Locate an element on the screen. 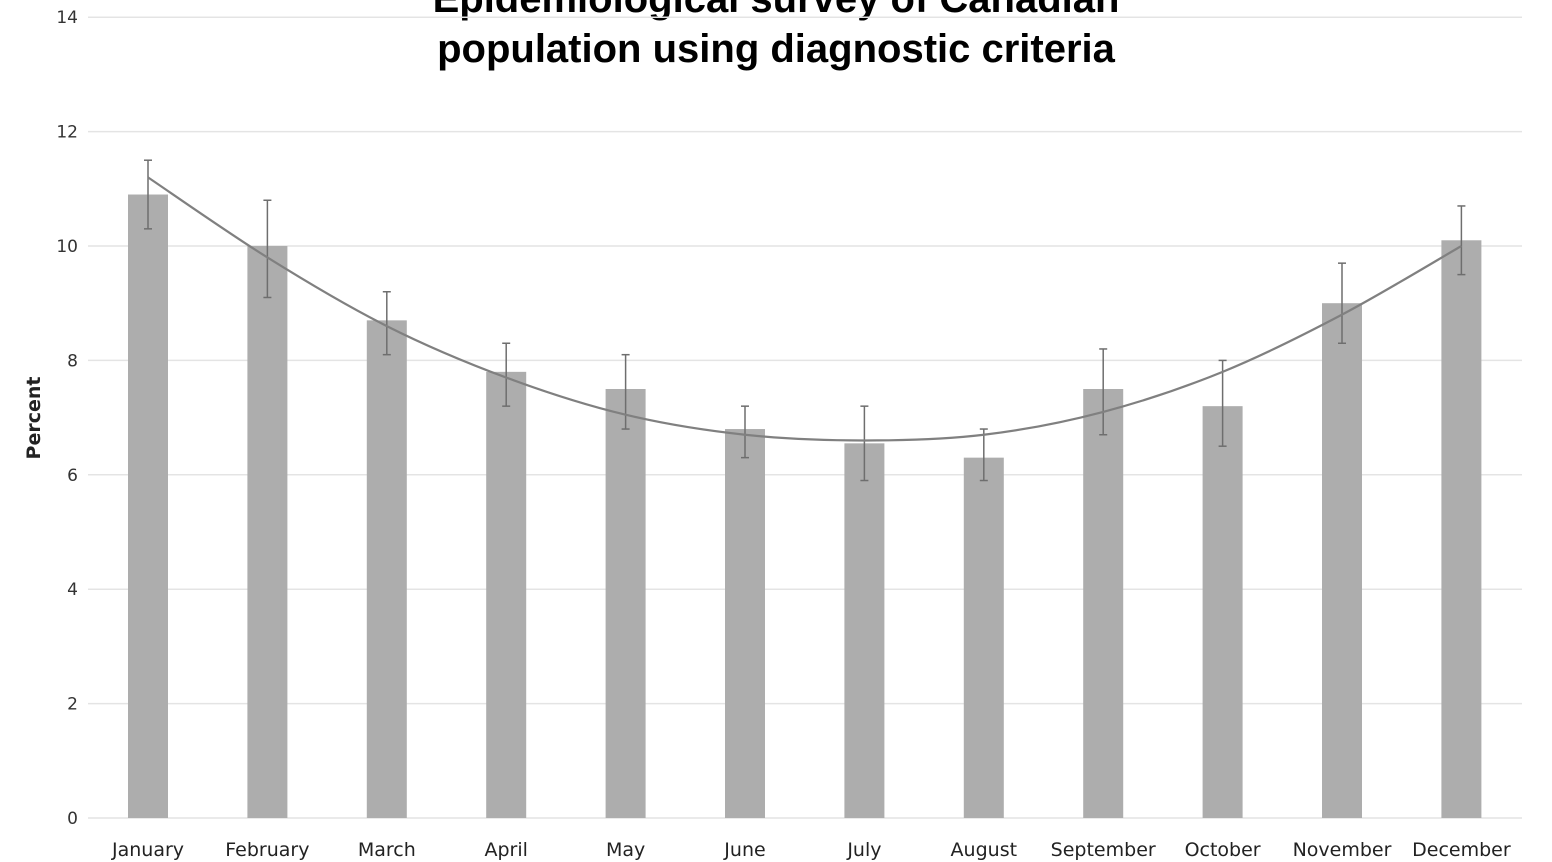 The width and height of the screenshot is (1552, 862). bar-november is located at coordinates (1342, 560).